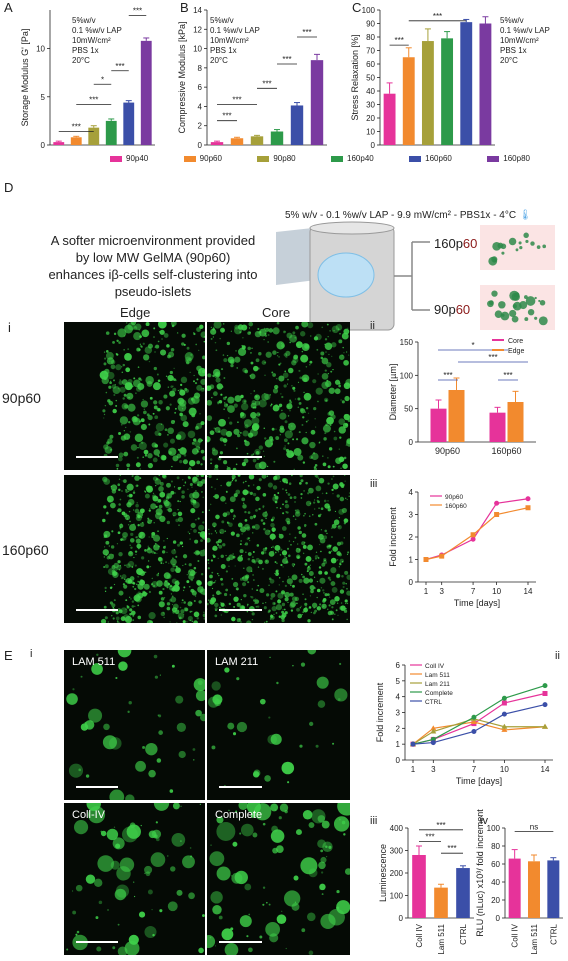 The height and width of the screenshot is (961, 568). What do you see at coordinates (93, 100) in the screenshot?
I see `significance-label: ***` at bounding box center [93, 100].